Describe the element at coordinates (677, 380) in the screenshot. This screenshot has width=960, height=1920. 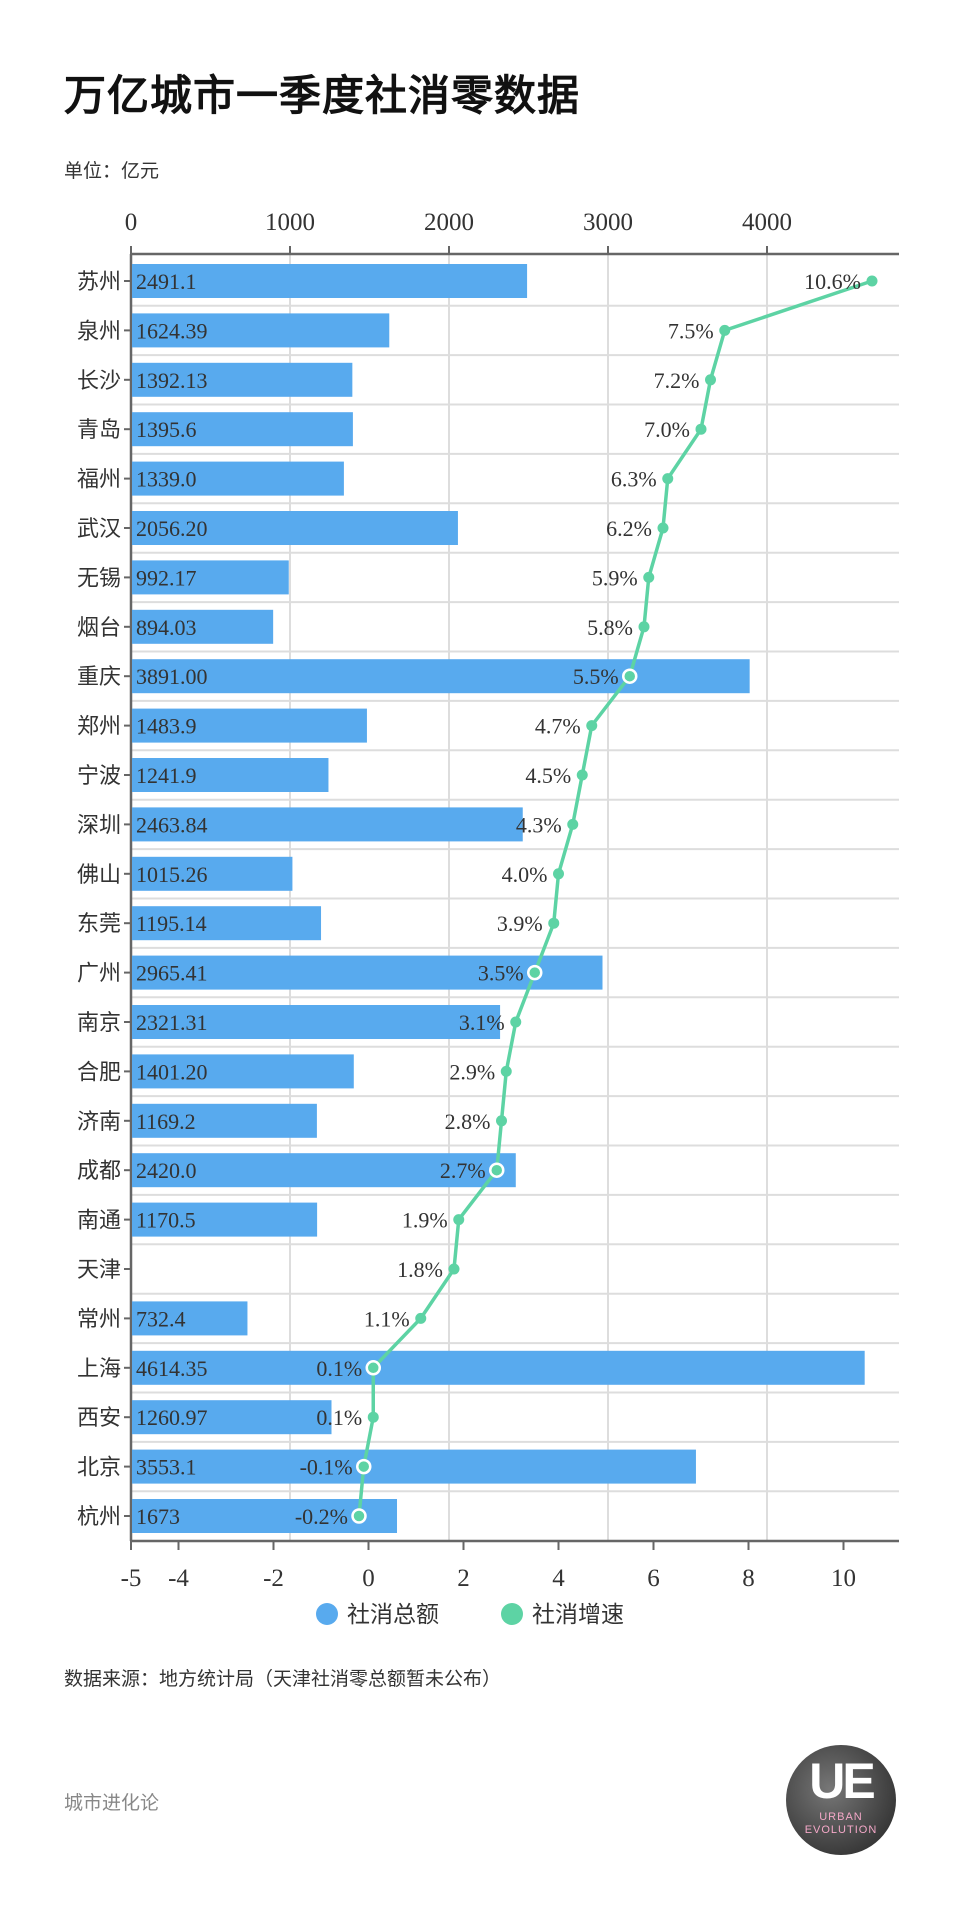
I see `growth-value-label: 7.2%` at that location.